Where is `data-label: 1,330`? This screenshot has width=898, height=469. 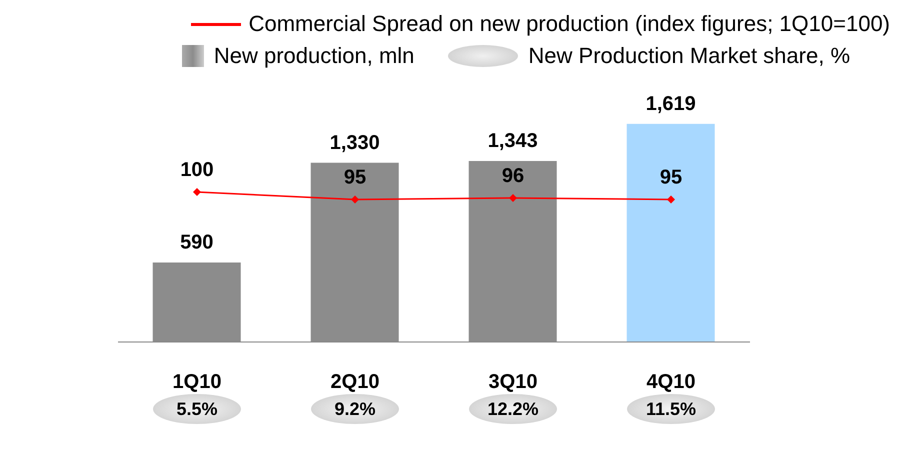
data-label: 1,330 is located at coordinates (355, 143).